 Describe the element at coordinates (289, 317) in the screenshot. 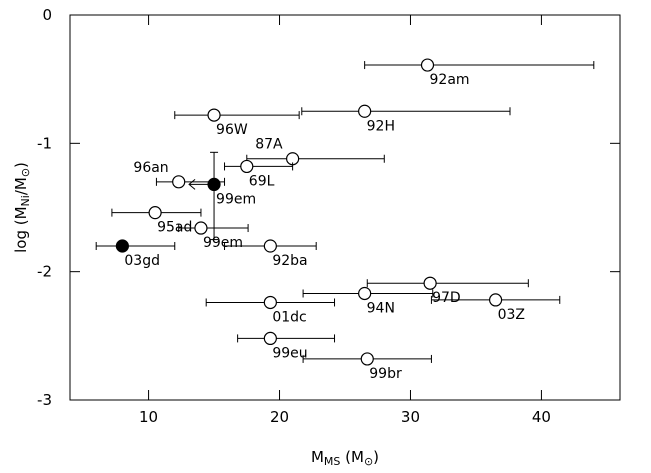

I see `point-label: 01dc` at that location.